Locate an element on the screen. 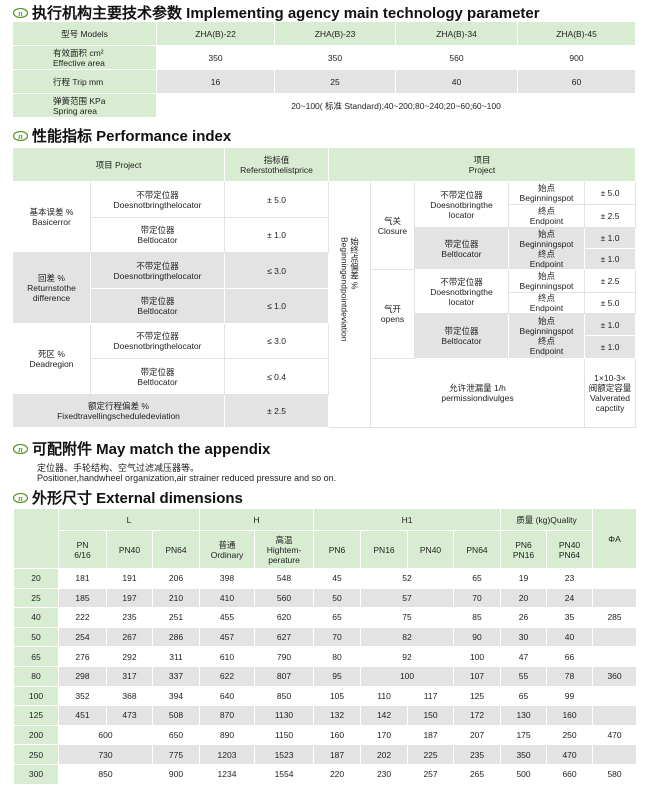 This screenshot has width=650, height=787. dn-cell: 300 is located at coordinates (36, 774).